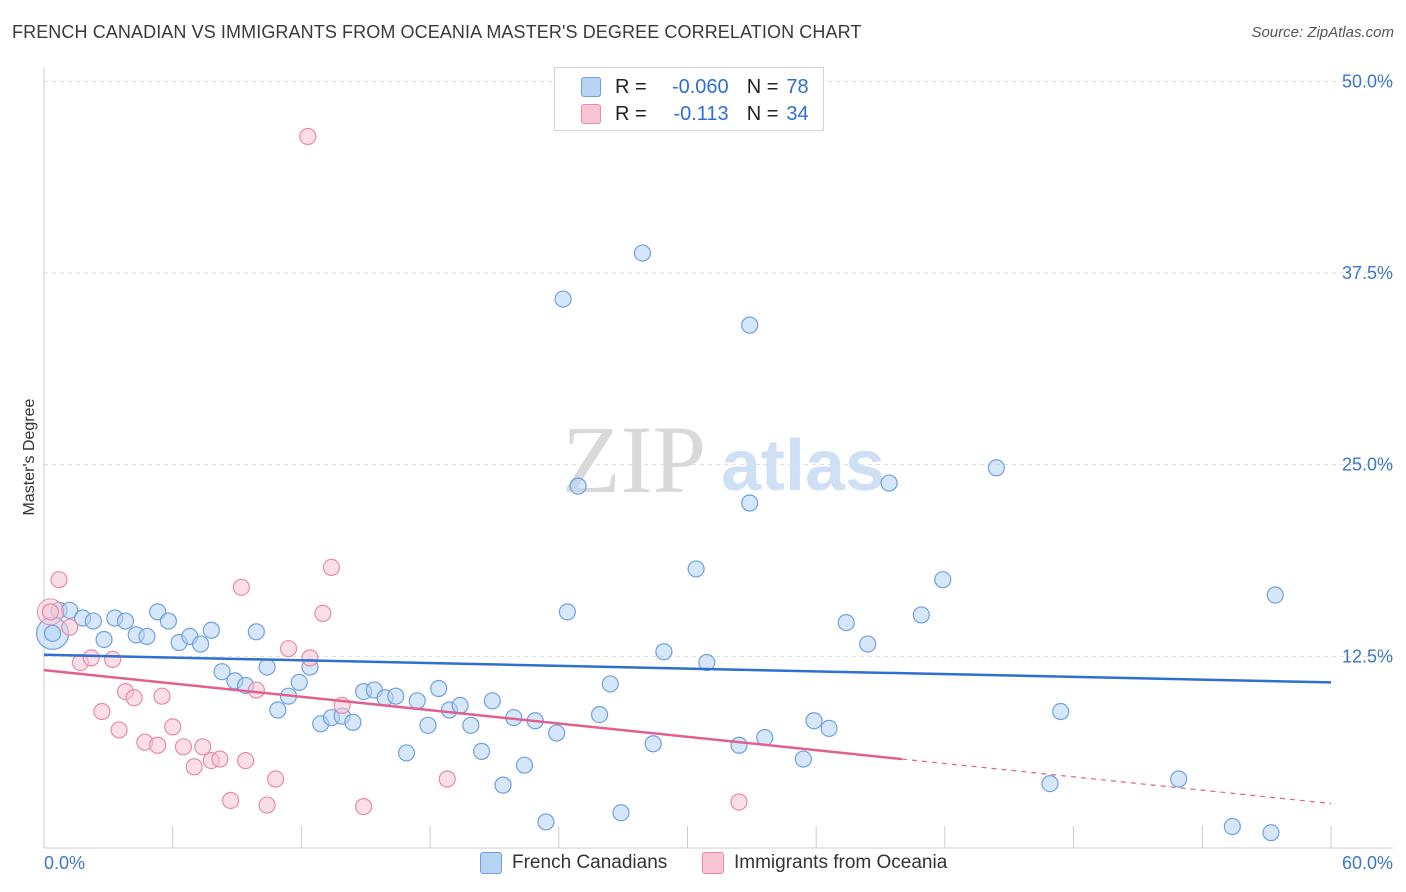 This screenshot has height=892, width=1406. Describe the element at coordinates (713, 863) in the screenshot. I see `bottom-legend-swatch-pink` at that location.